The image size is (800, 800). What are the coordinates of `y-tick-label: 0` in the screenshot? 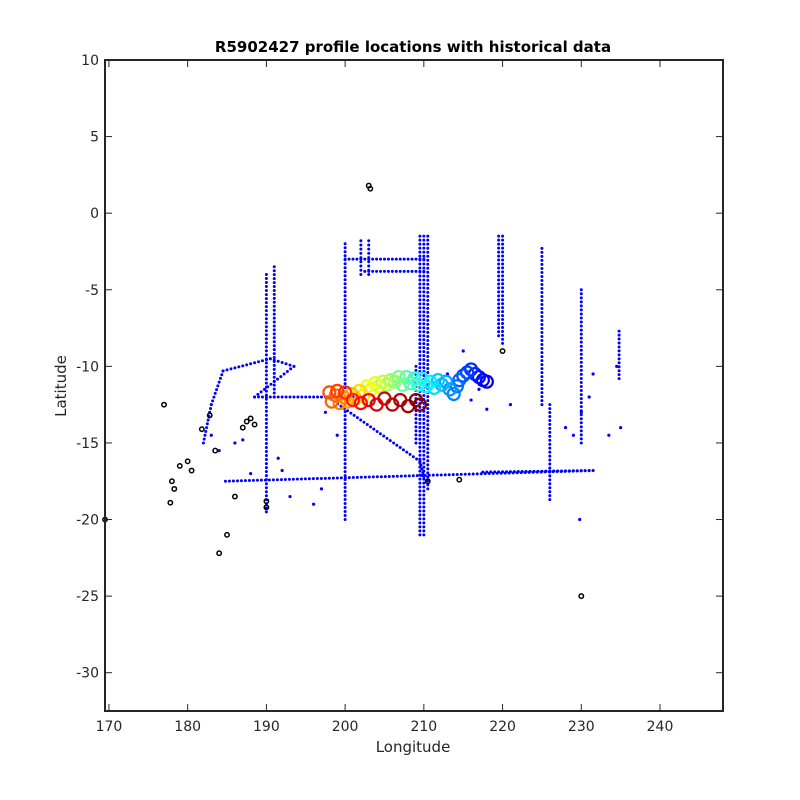 It's located at (94, 214).